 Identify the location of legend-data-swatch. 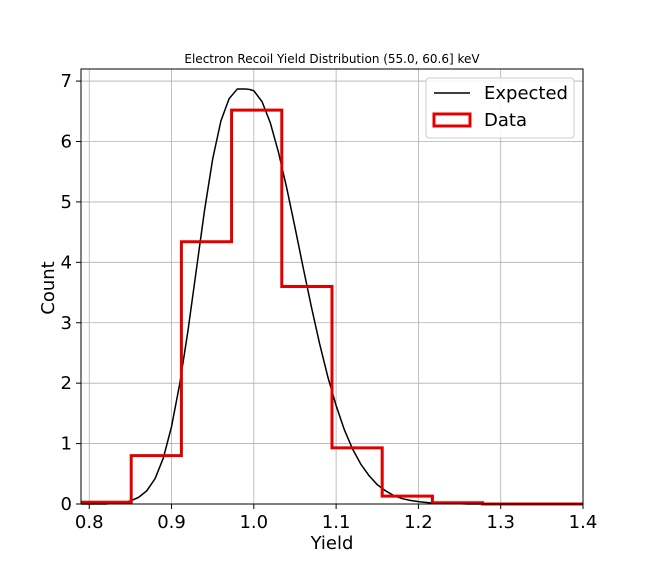
(452, 120).